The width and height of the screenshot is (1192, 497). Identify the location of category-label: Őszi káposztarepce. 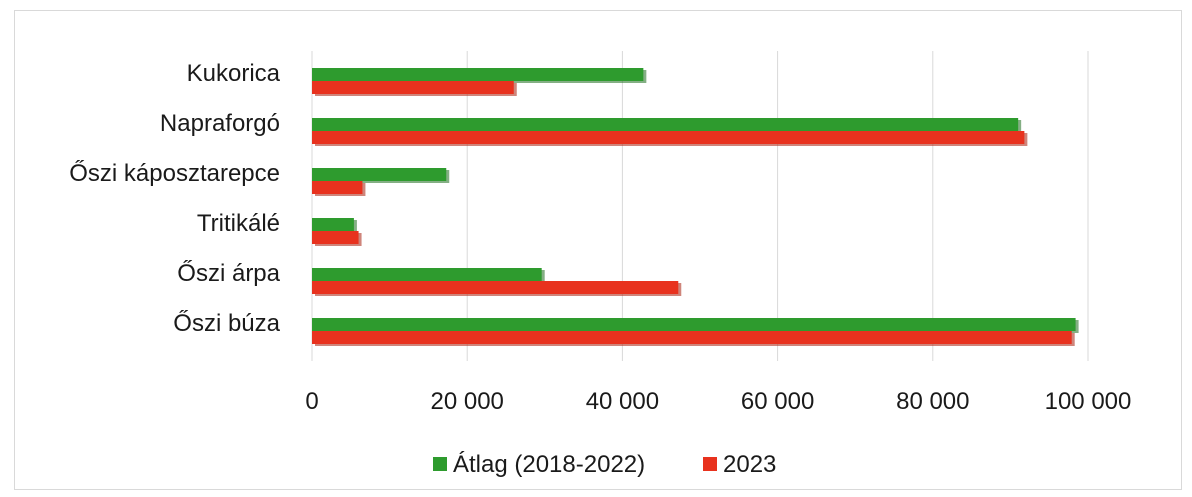
(174, 173).